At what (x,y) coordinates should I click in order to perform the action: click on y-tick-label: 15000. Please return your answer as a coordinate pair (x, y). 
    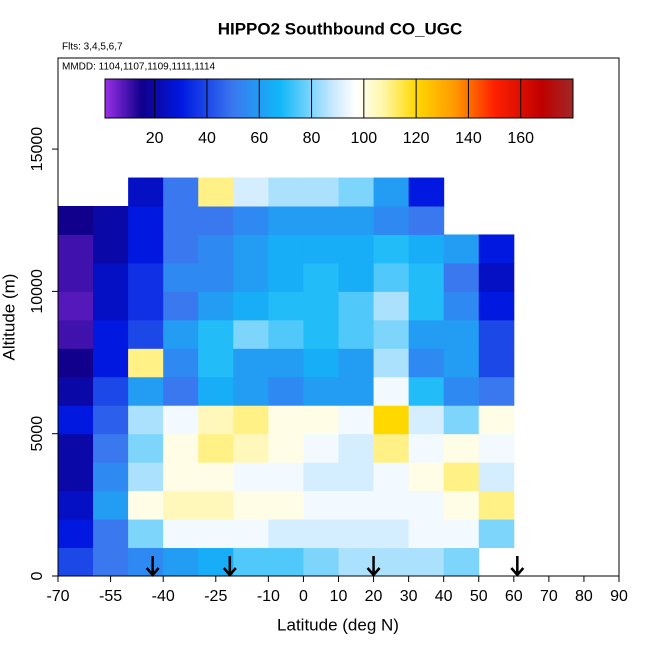
    Looking at the image, I should click on (37, 149).